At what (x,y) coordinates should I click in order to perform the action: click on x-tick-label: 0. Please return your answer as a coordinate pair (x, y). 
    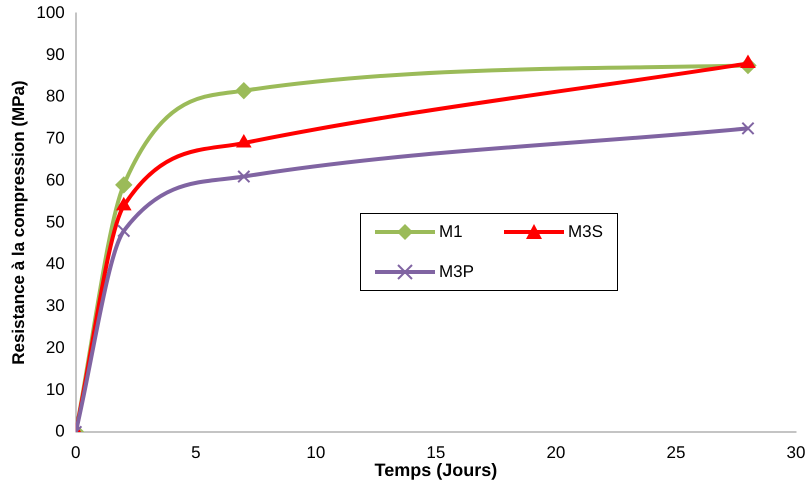
    Looking at the image, I should click on (75, 452).